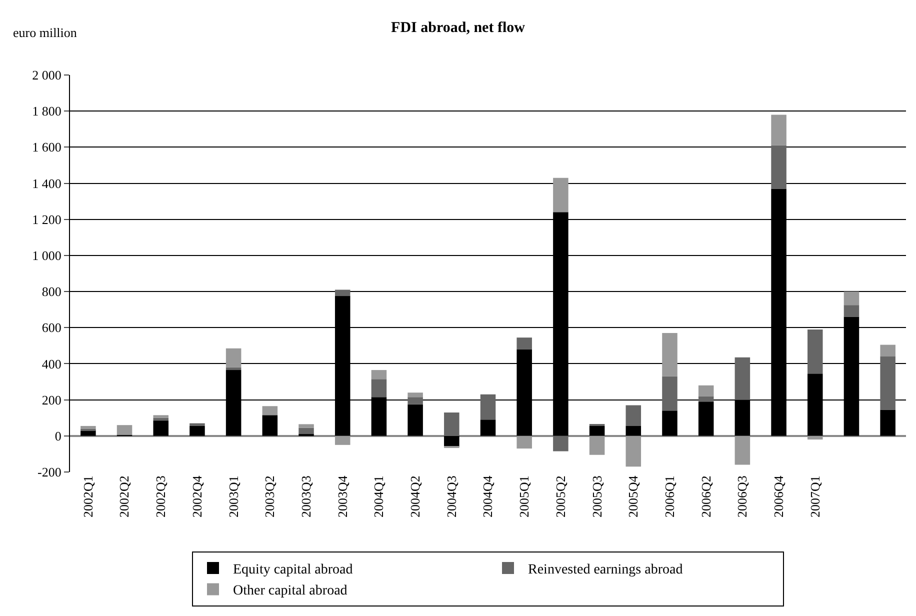 This screenshot has width=916, height=616. I want to click on x-tick-label: 2002Q4, so click(196, 496).